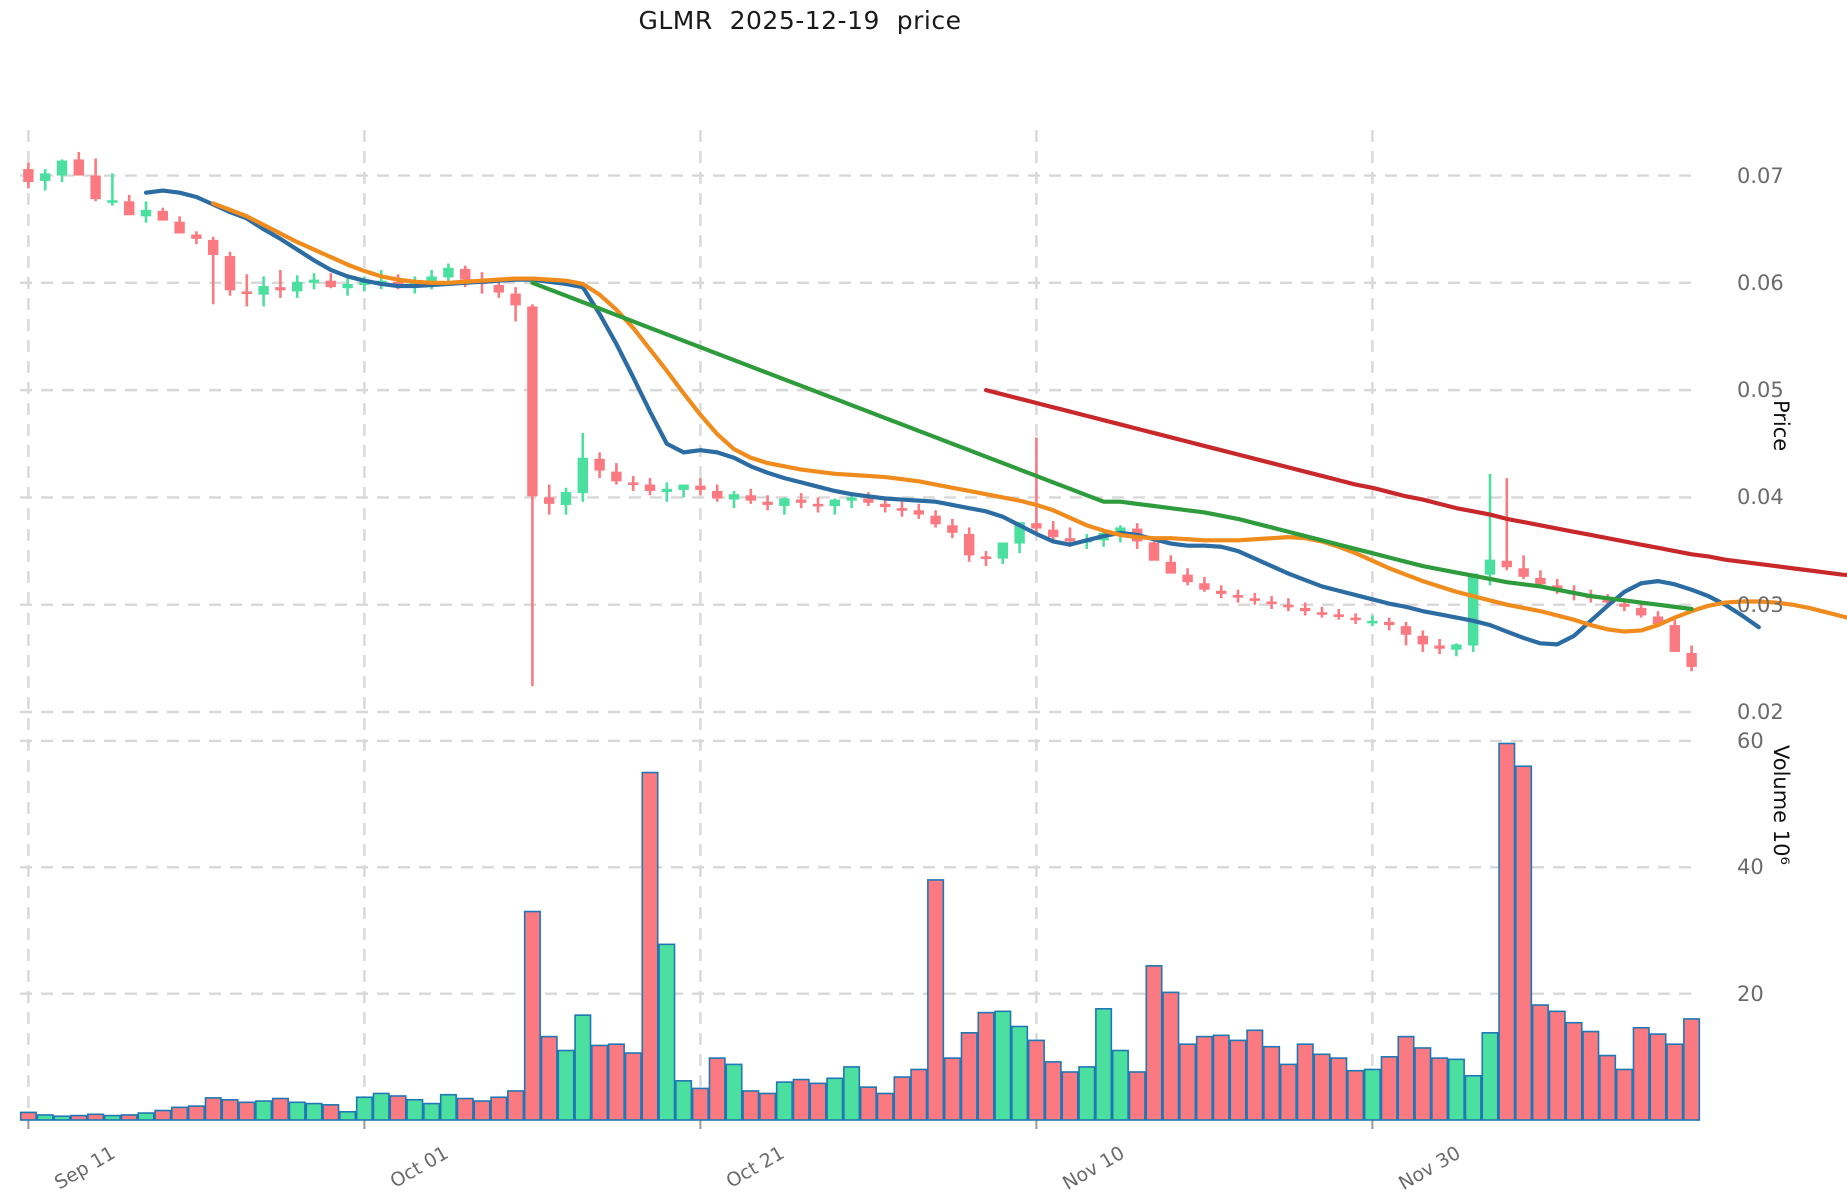 This screenshot has height=1202, width=1847. I want to click on price-tick-label: 0.03, so click(1760, 604).